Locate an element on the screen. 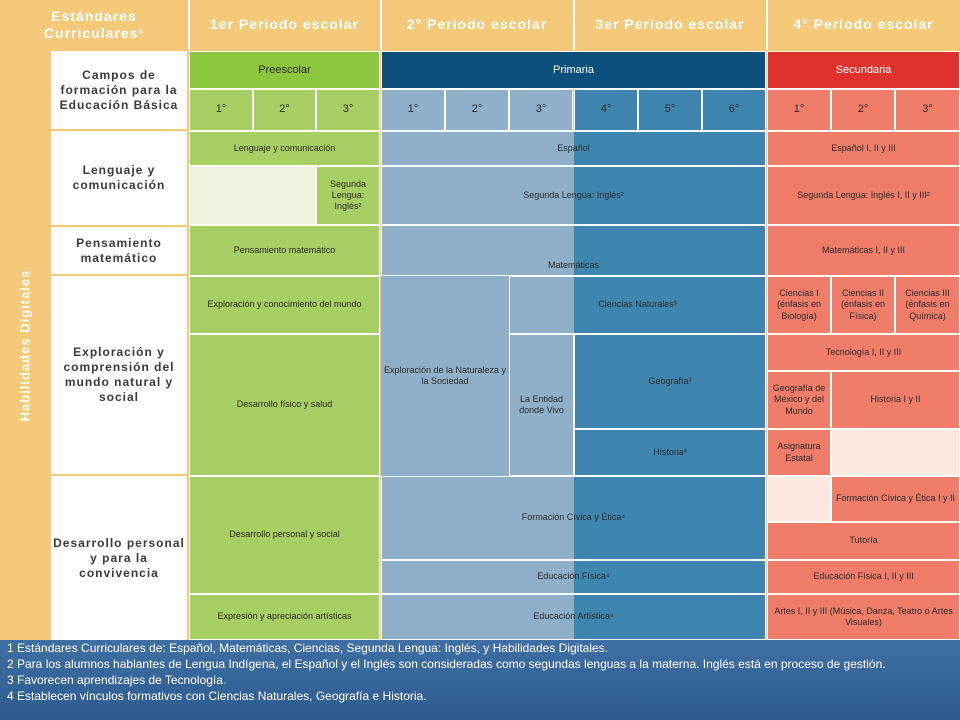 The height and width of the screenshot is (720, 960). grade-pri-6: 6° is located at coordinates (734, 110).